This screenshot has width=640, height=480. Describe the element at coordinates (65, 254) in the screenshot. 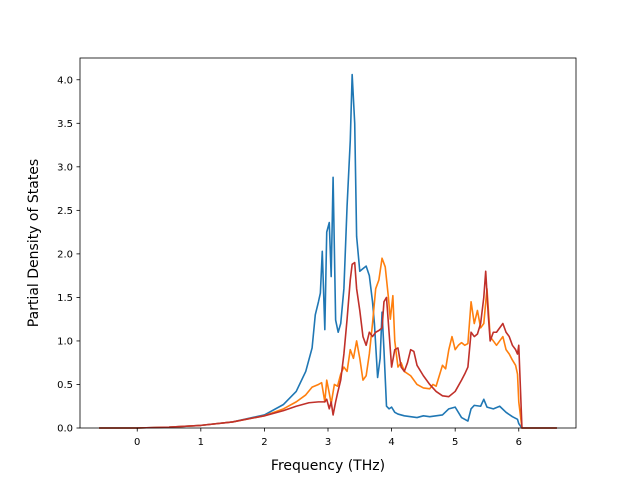

I see `y-tick-label: 2.0` at that location.